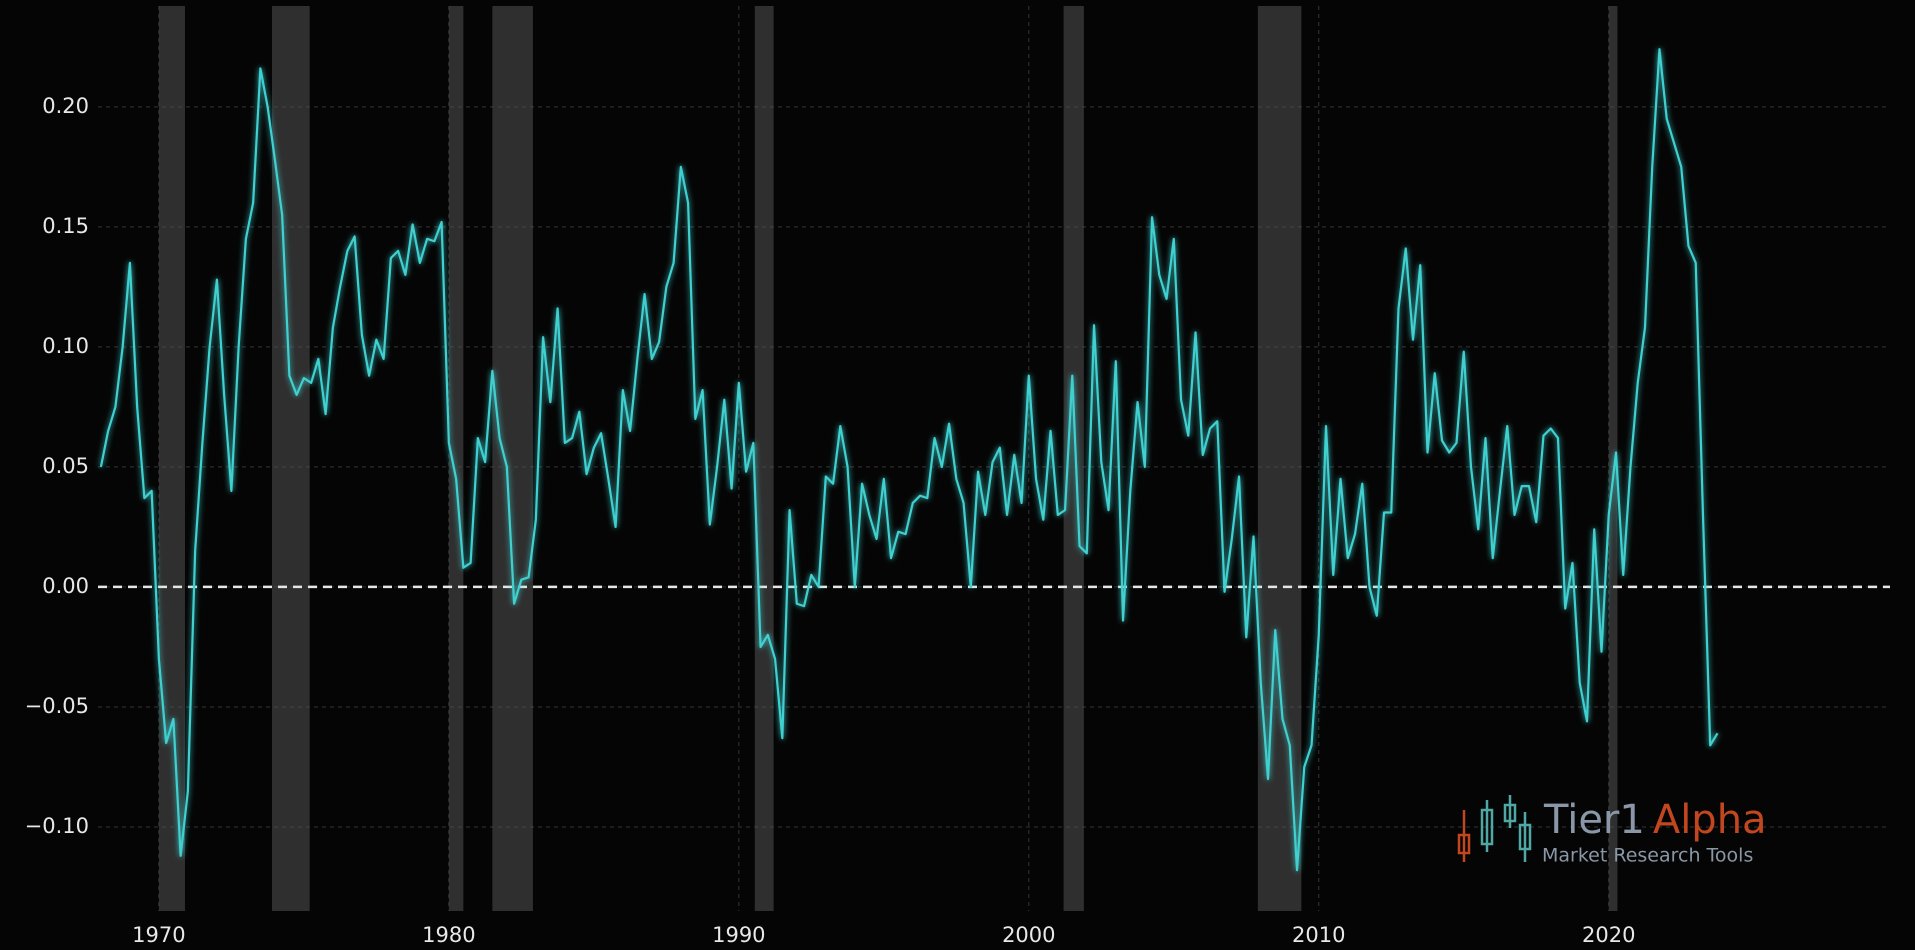 This screenshot has width=1915, height=950. What do you see at coordinates (1647, 856) in the screenshot?
I see `watermark-tagline: Market Research Tools` at bounding box center [1647, 856].